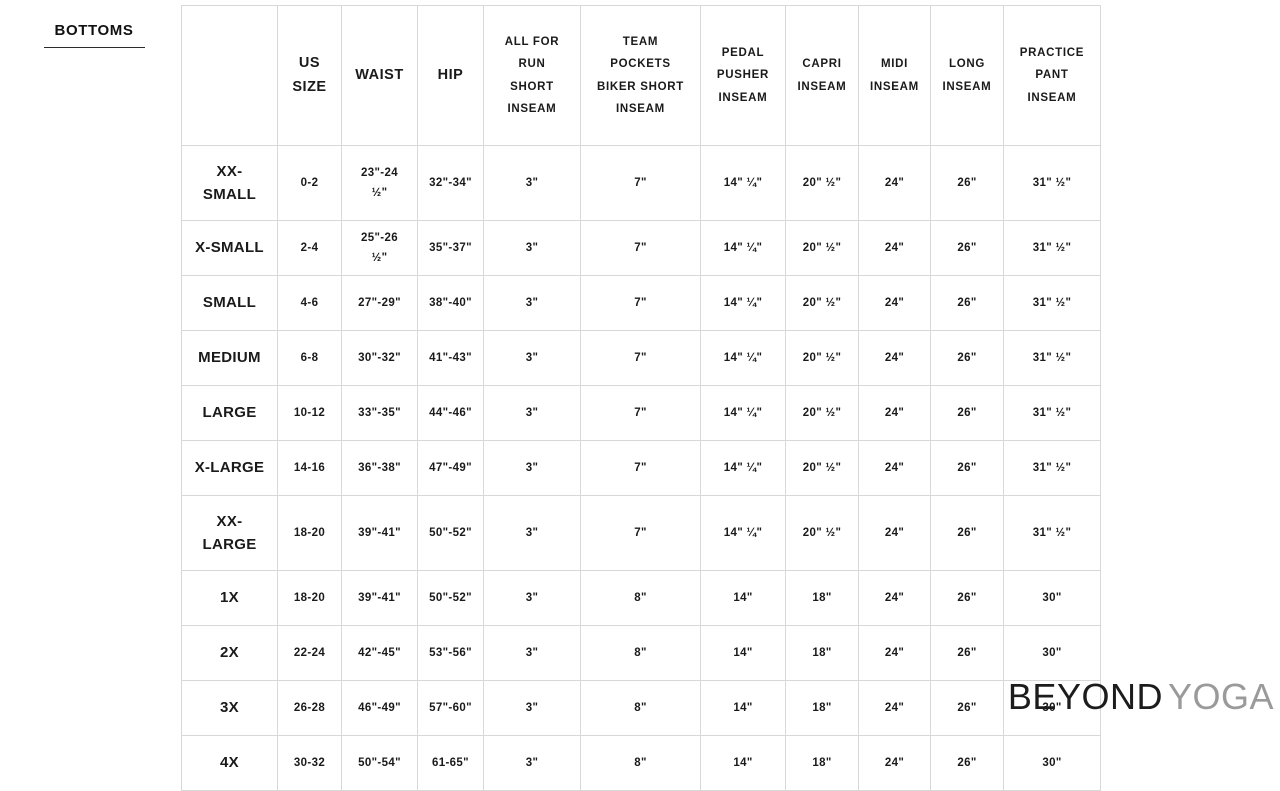  What do you see at coordinates (822, 86) in the screenshot?
I see `header-capri-inseam-line: INSEAM` at bounding box center [822, 86].